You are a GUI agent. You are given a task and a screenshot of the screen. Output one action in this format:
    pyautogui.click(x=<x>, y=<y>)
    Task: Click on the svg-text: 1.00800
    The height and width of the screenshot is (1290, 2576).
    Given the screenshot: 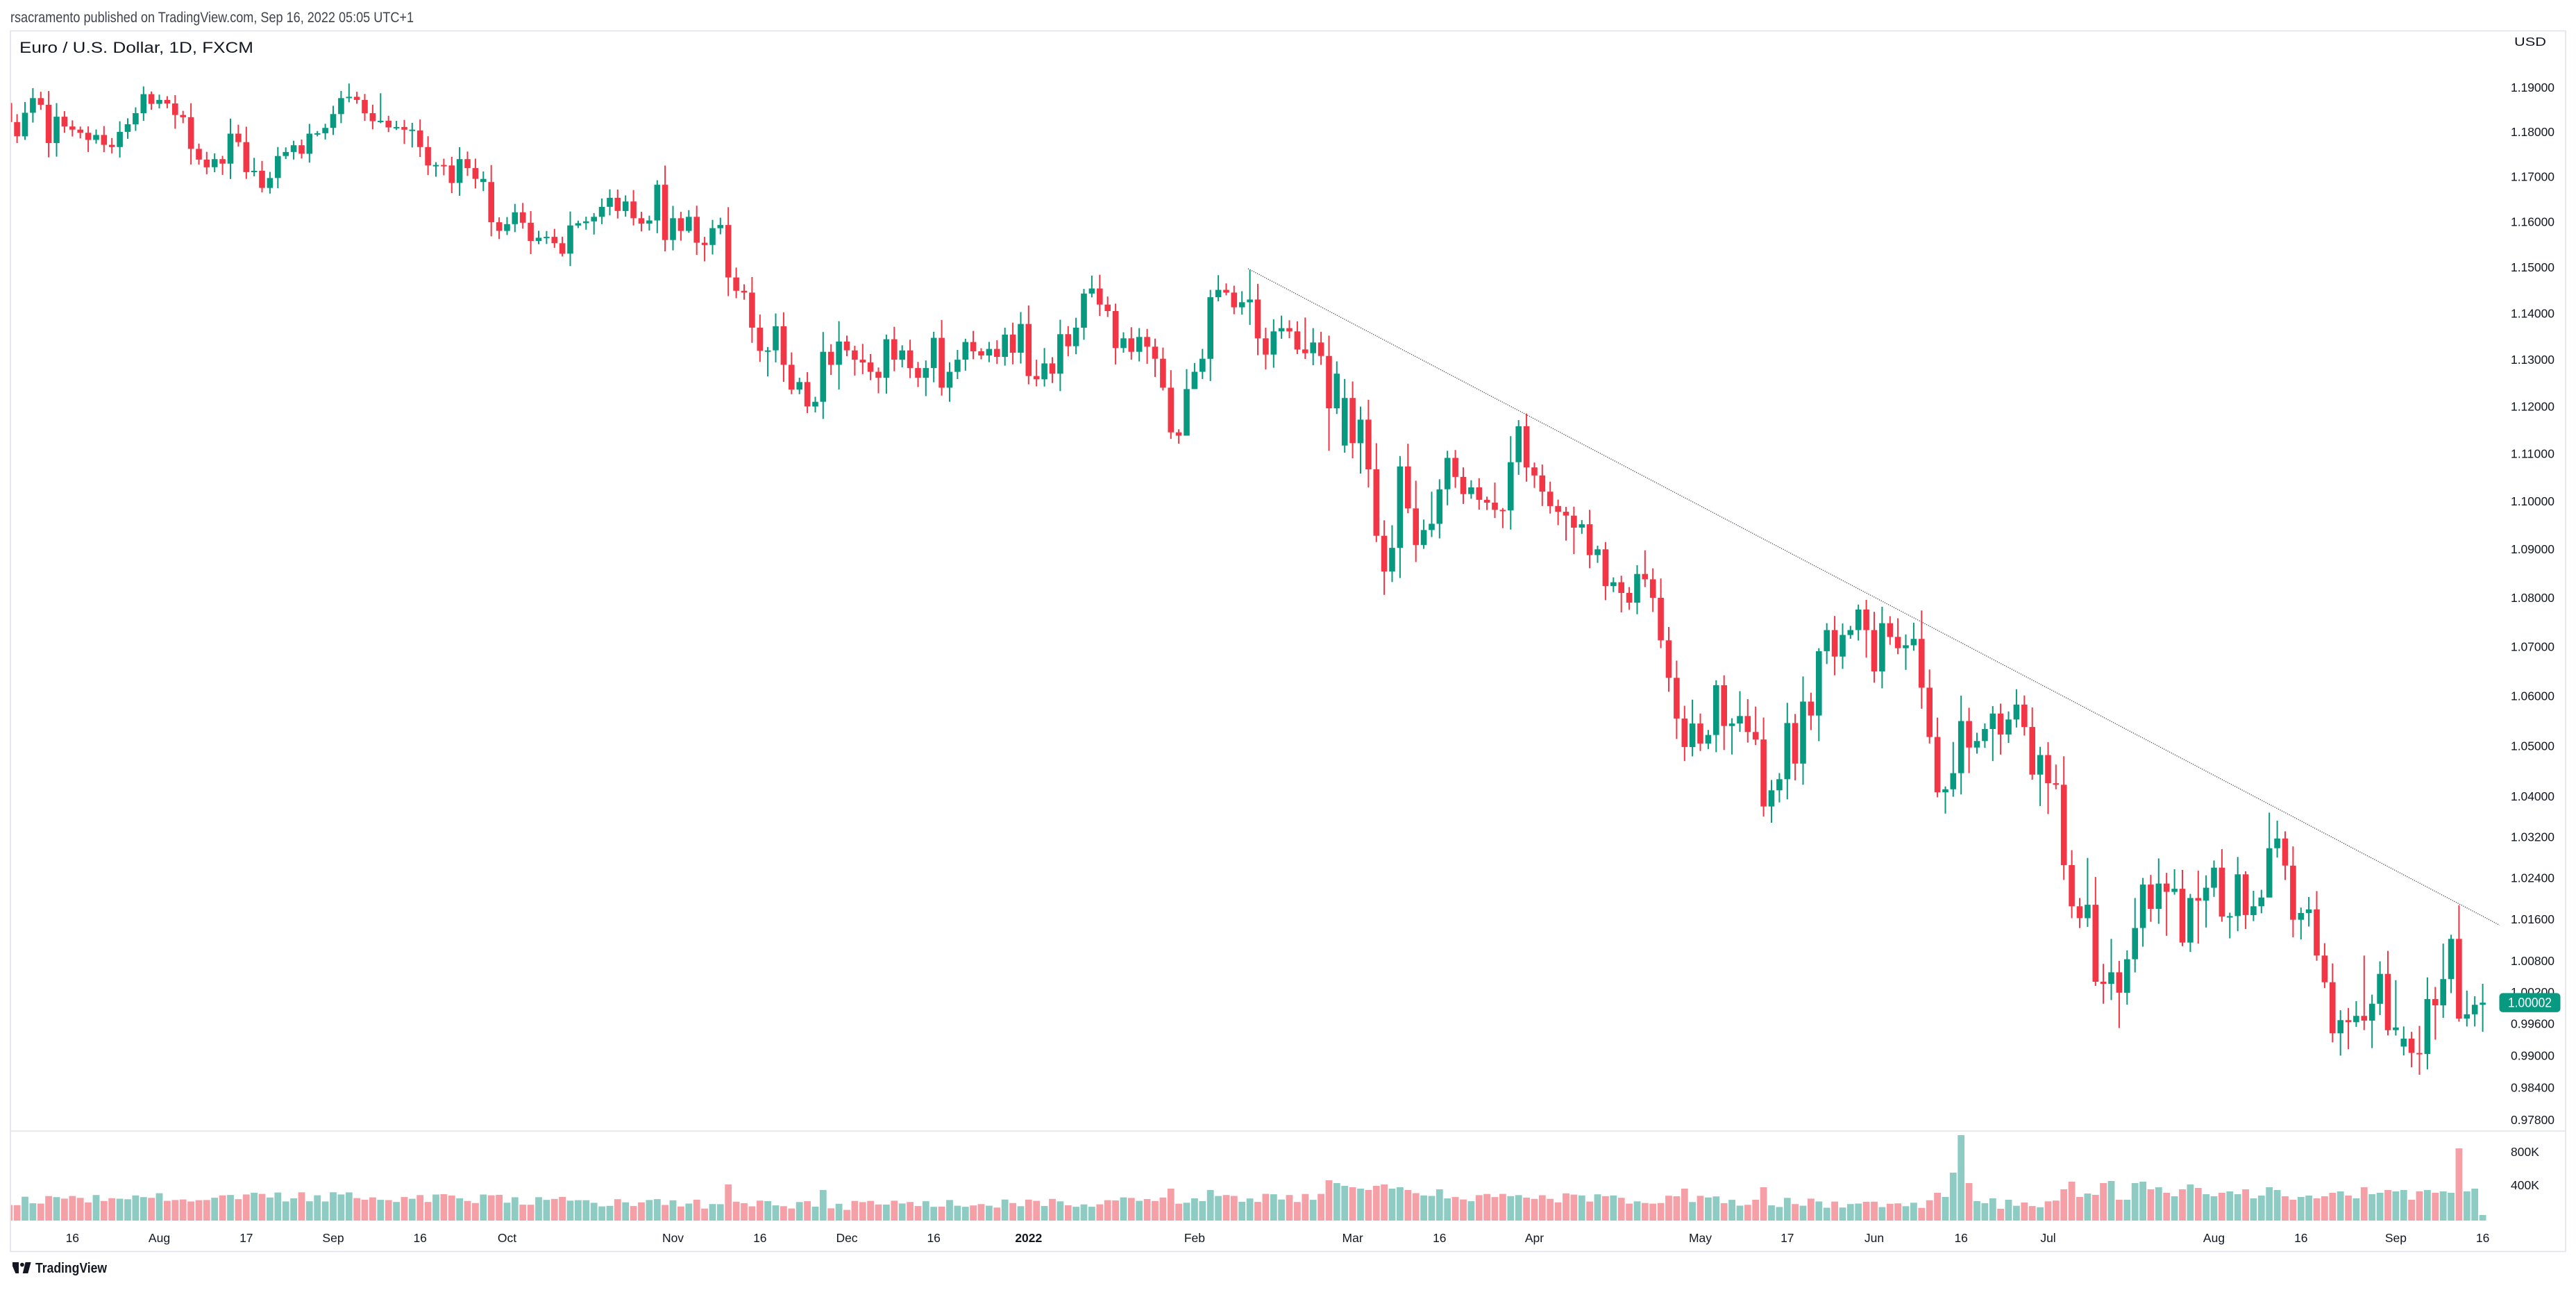 What is the action you would take?
    pyautogui.click(x=2532, y=961)
    